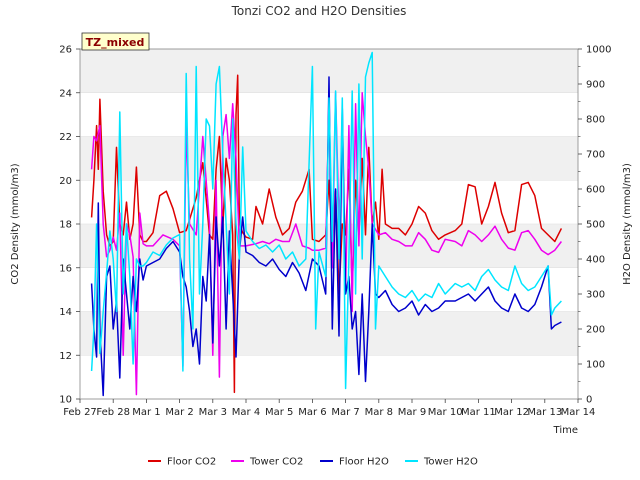  What do you see at coordinates (595, 260) in the screenshot?
I see `y2-tick-label: 400` at bounding box center [595, 260].